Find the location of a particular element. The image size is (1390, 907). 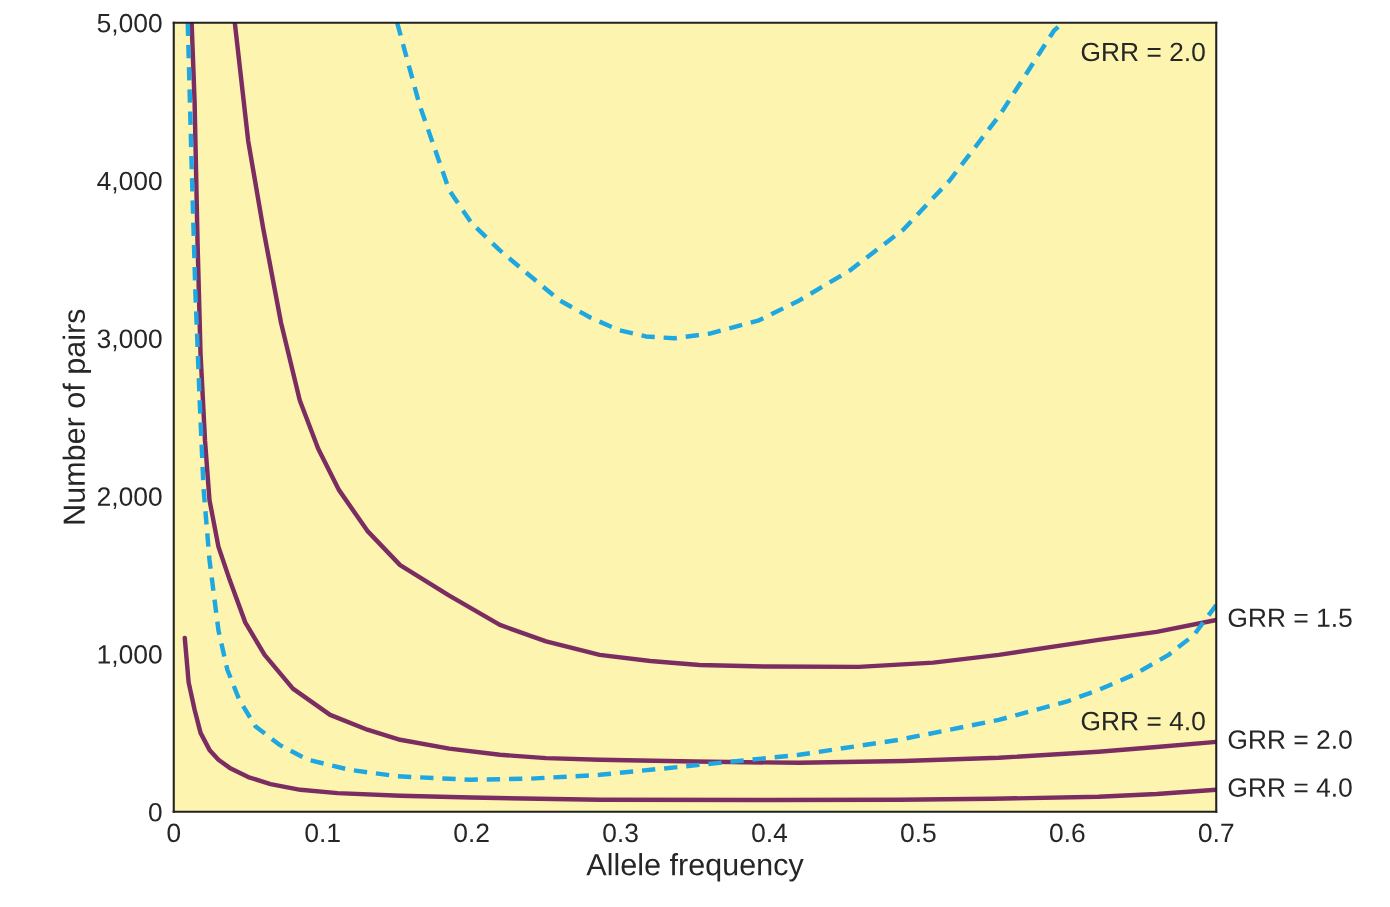

annotation: GRR = 2.0 is located at coordinates (1143, 52).